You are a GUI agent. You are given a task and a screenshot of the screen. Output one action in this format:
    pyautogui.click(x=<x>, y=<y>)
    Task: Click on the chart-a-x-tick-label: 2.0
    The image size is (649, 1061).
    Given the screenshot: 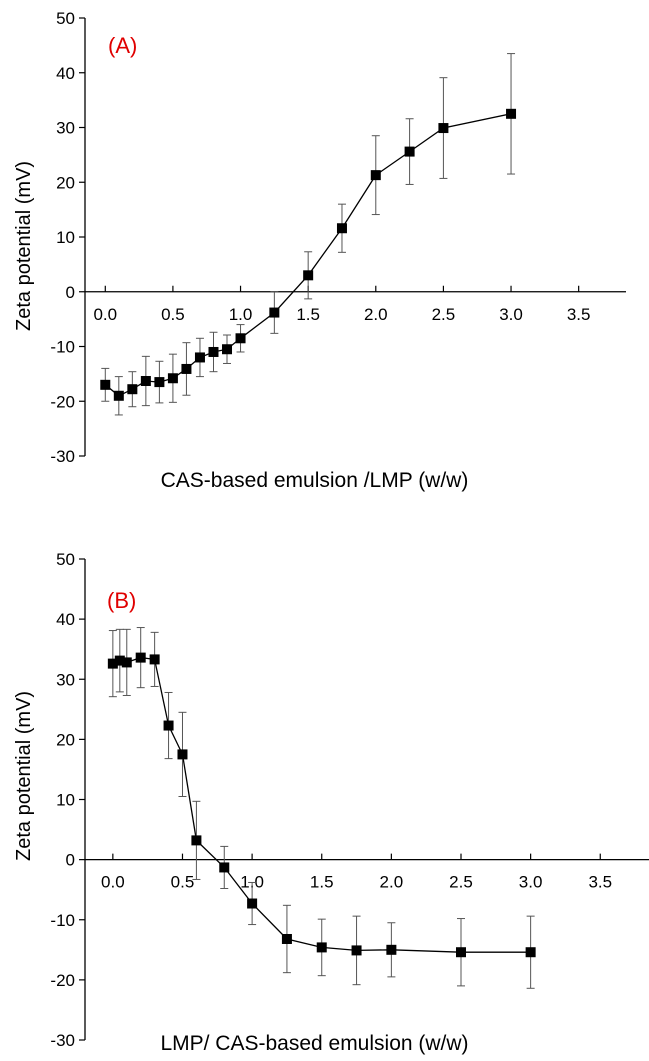 What is the action you would take?
    pyautogui.click(x=376, y=314)
    